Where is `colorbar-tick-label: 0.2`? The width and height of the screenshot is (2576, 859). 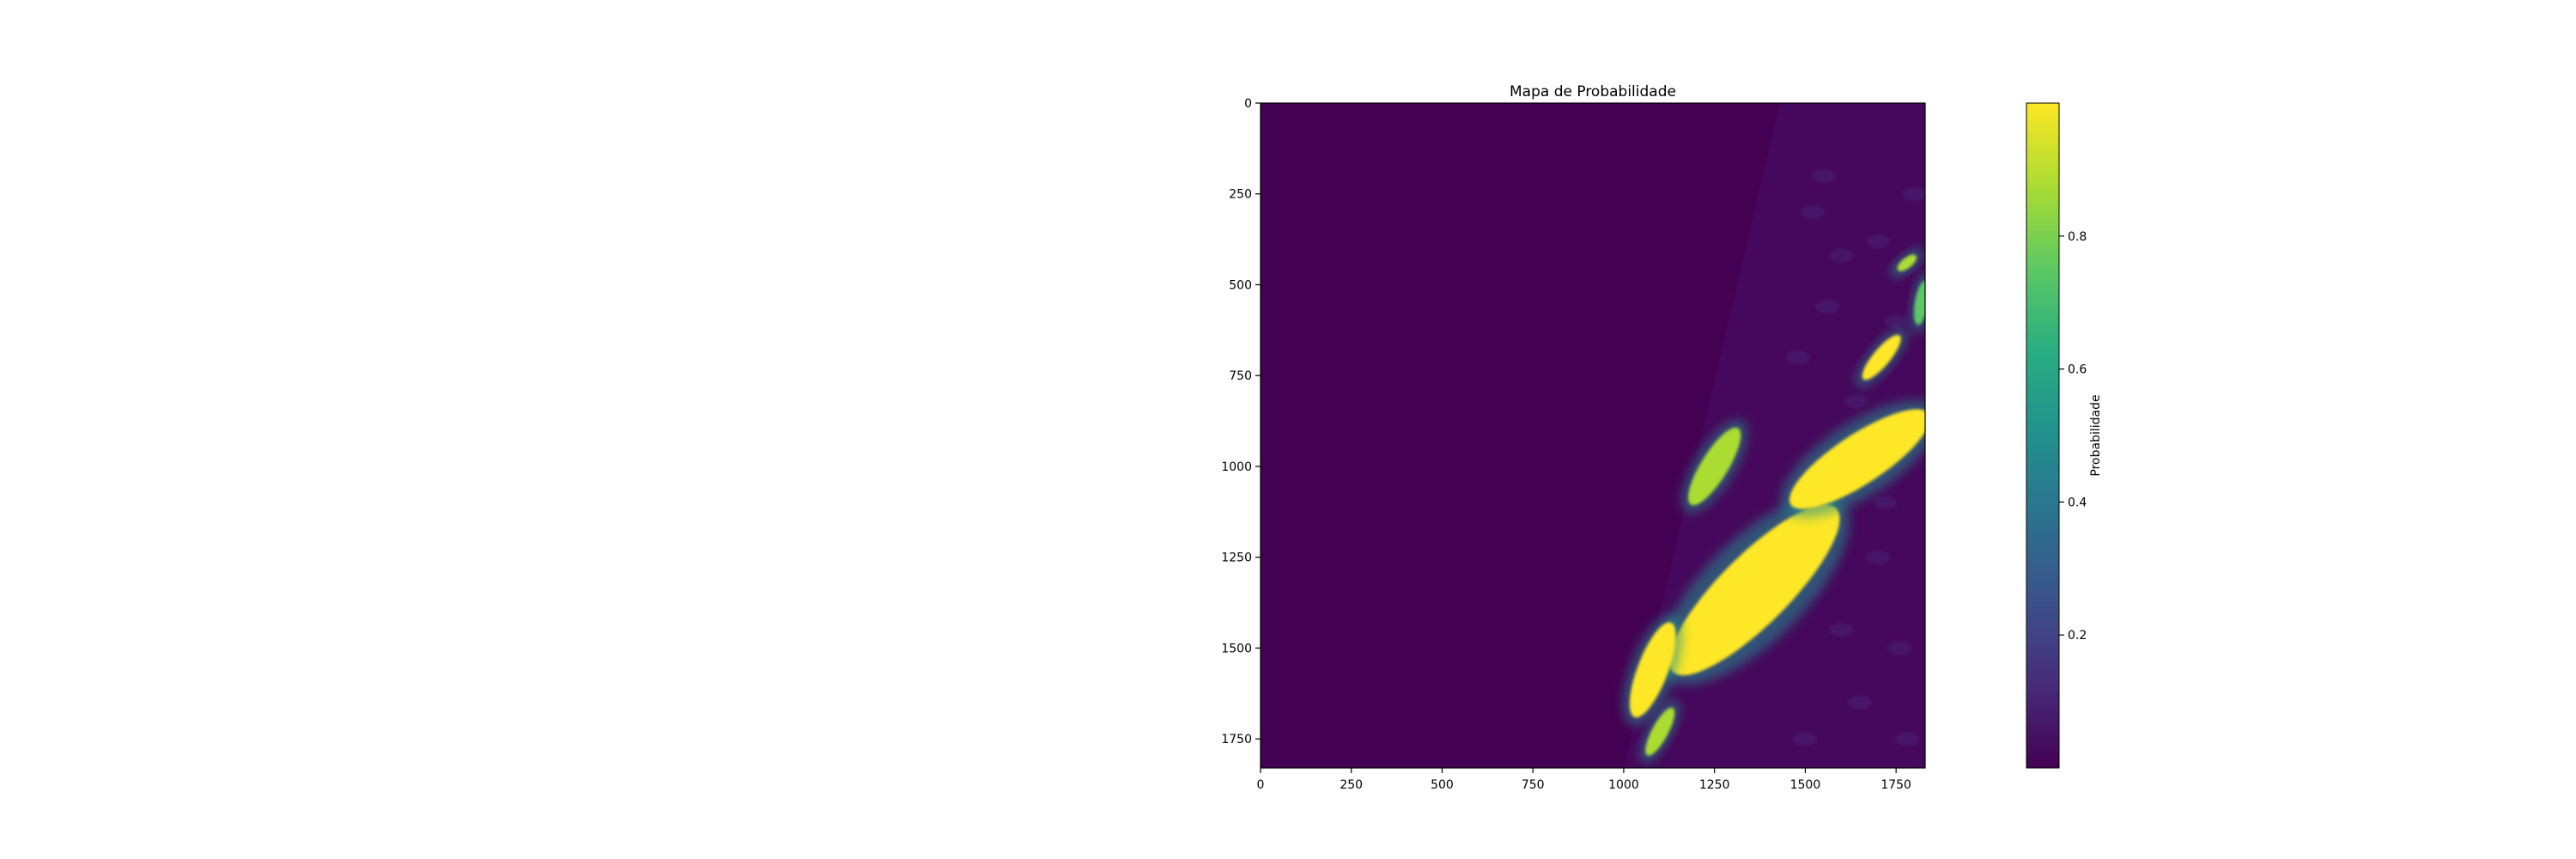 colorbar-tick-label: 0.2 is located at coordinates (2077, 636).